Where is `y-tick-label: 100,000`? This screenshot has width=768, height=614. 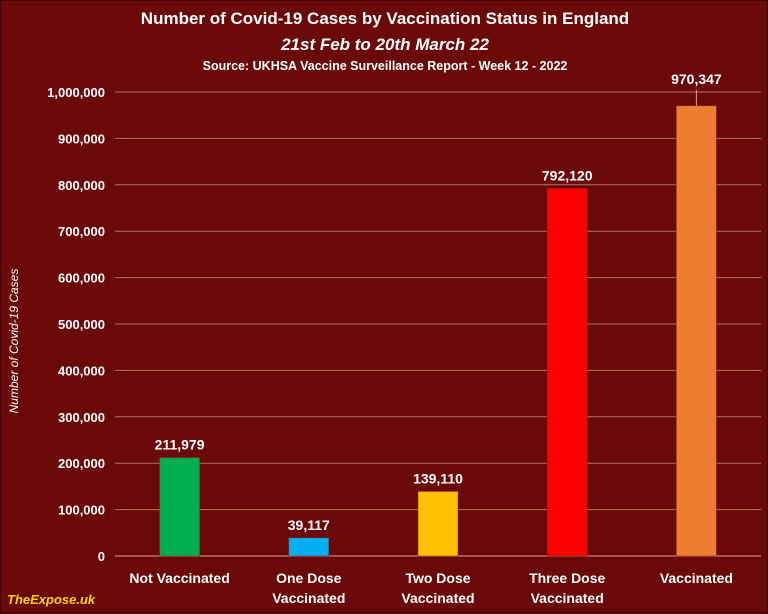
y-tick-label: 100,000 is located at coordinates (81, 510).